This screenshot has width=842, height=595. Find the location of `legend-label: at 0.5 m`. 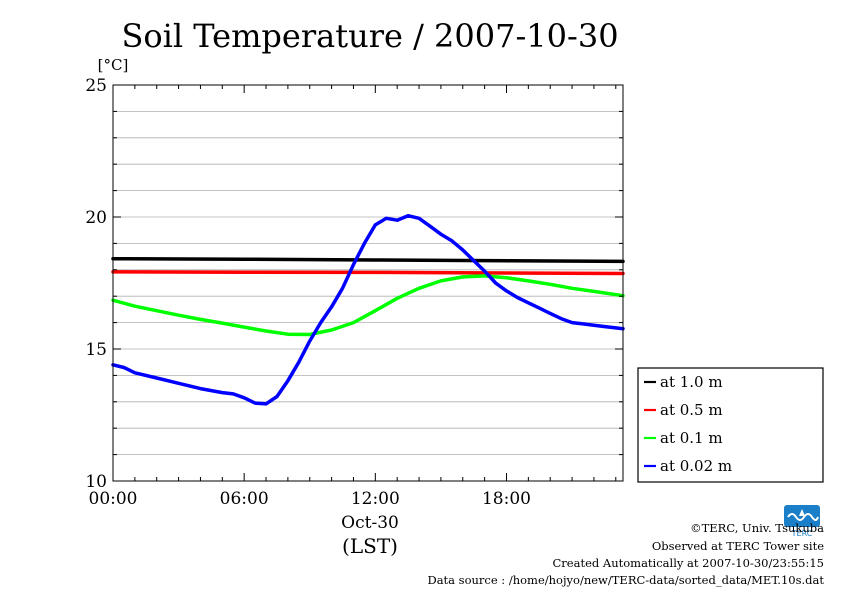

legend-label: at 0.5 m is located at coordinates (691, 410).